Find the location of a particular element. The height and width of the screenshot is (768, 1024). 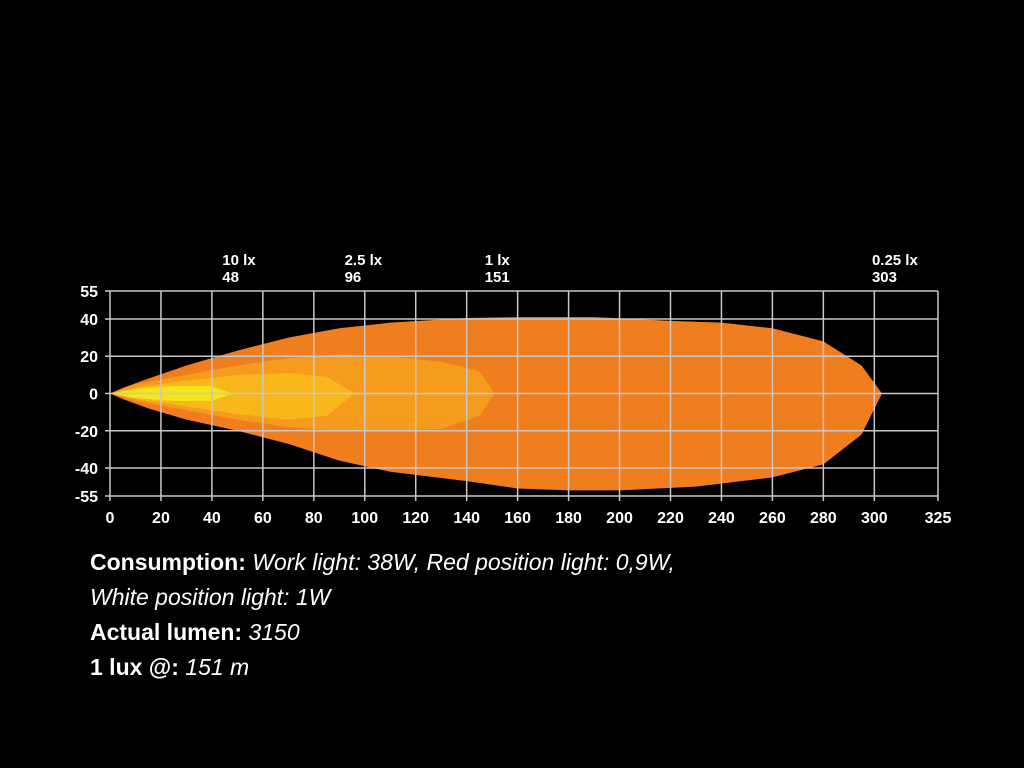

x-tick-label: 220 is located at coordinates (670, 518).